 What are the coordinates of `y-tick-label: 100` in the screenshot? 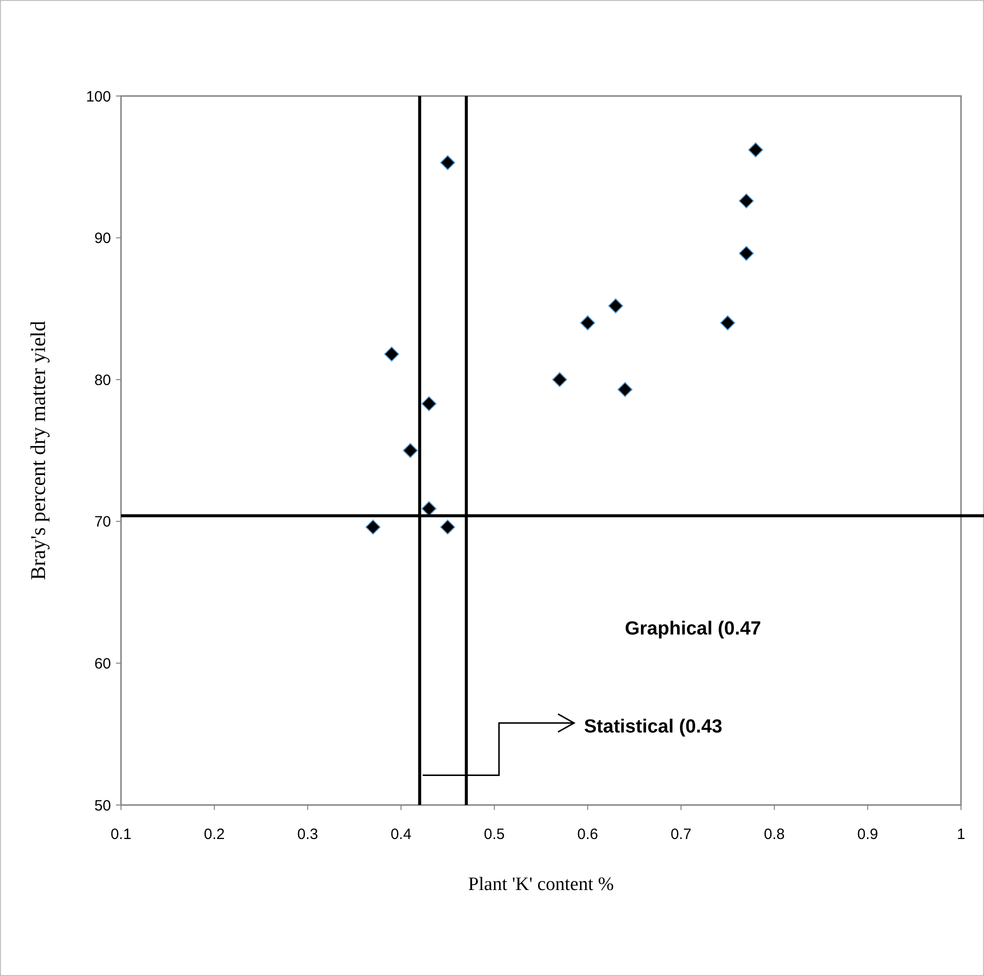 It's located at (98, 97).